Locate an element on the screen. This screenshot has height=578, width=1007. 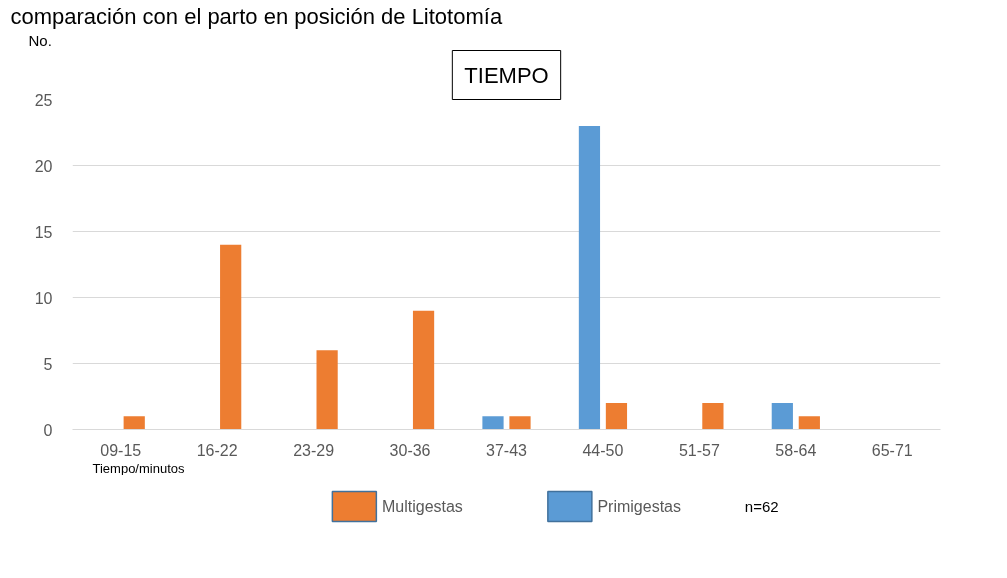
chart-subtitle: TIEMPO is located at coordinates (506, 75).